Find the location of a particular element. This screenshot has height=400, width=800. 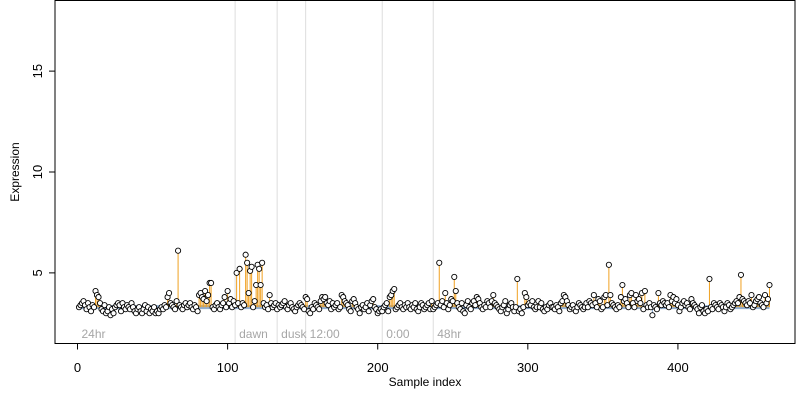

x-axis-label: Sample index is located at coordinates (425, 382).